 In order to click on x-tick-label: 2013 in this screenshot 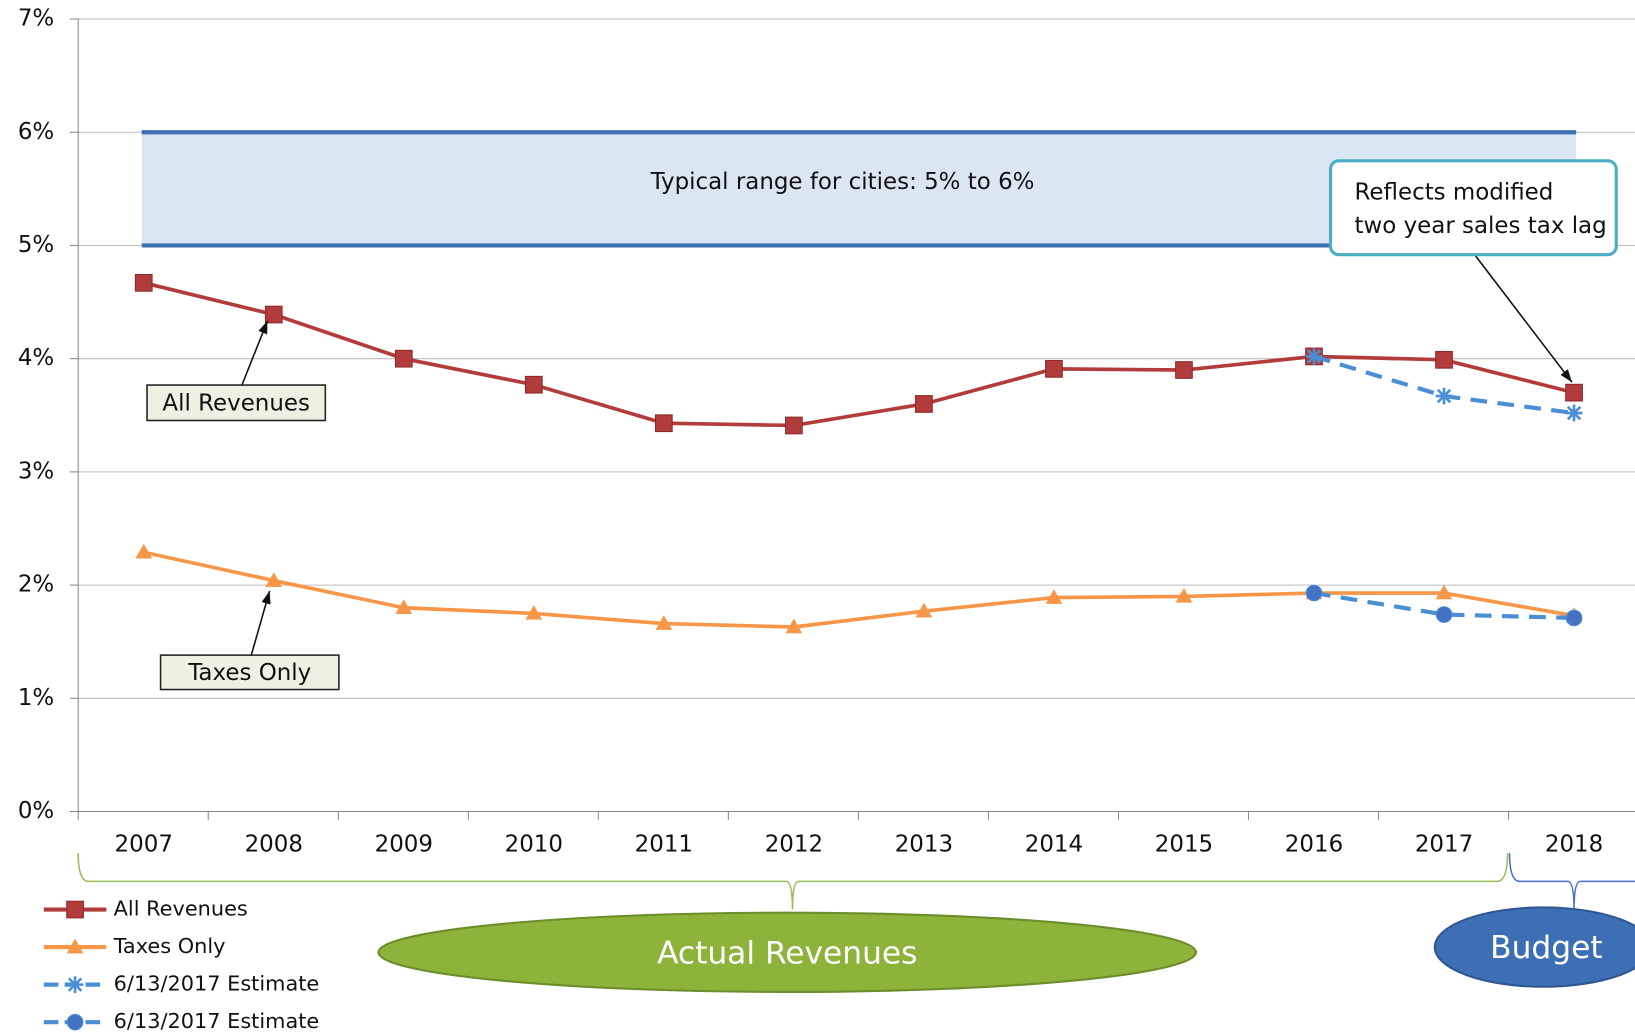, I will do `click(924, 844)`.